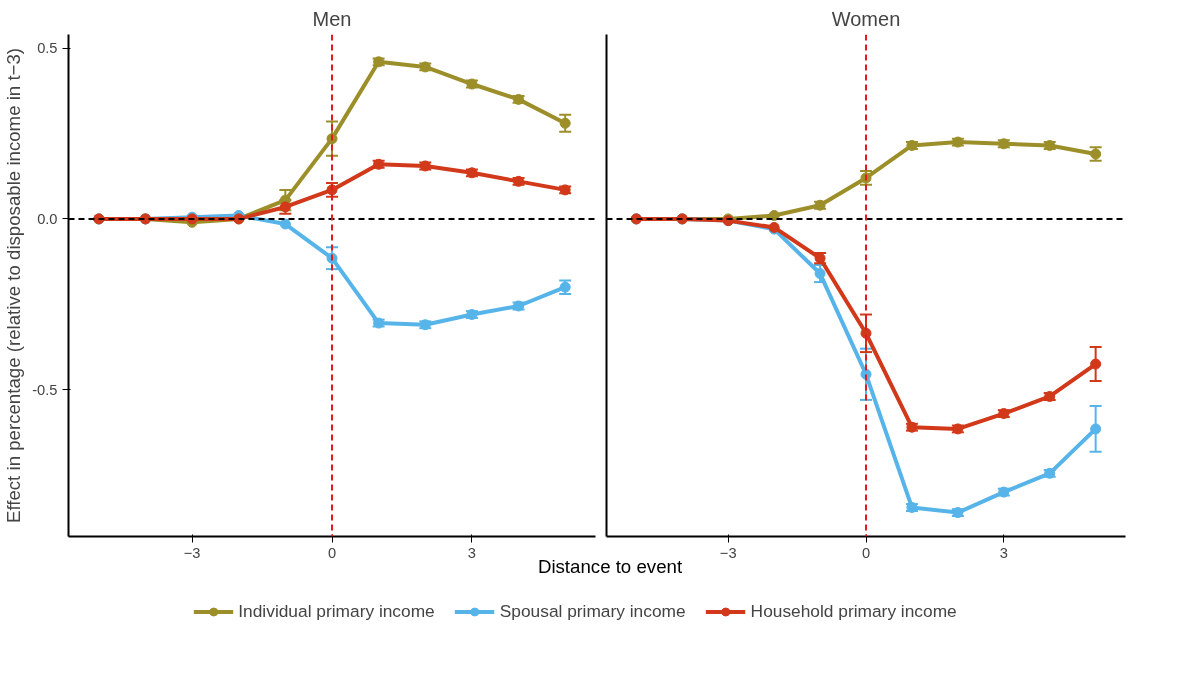 This screenshot has width=1186, height=684. Describe the element at coordinates (47, 218) in the screenshot. I see `y-tick-label: 0.0` at that location.